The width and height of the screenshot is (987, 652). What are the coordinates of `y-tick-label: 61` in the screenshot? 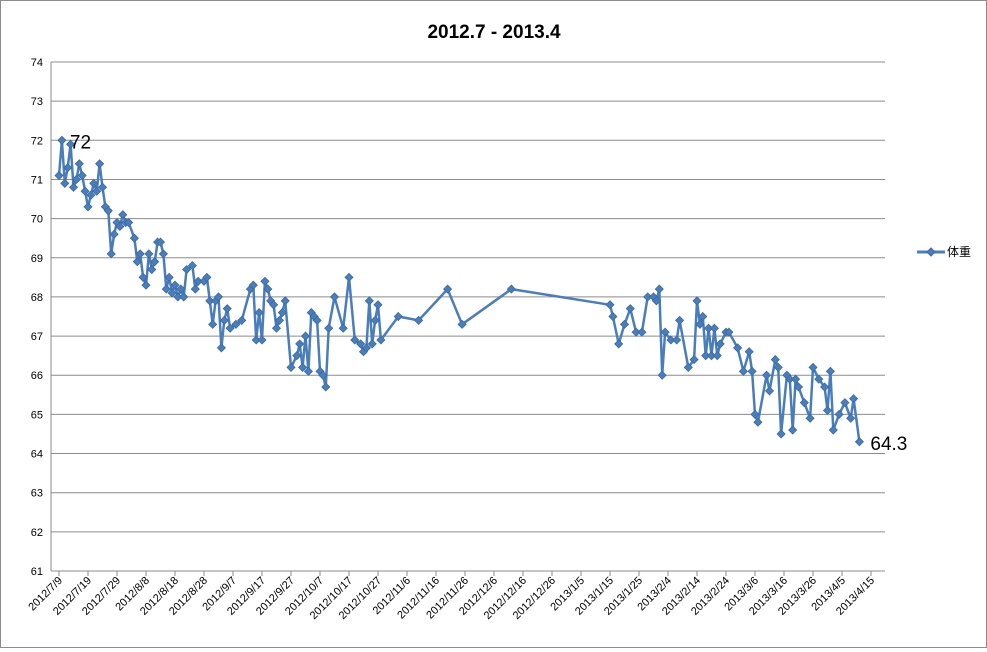 It's located at (37, 572).